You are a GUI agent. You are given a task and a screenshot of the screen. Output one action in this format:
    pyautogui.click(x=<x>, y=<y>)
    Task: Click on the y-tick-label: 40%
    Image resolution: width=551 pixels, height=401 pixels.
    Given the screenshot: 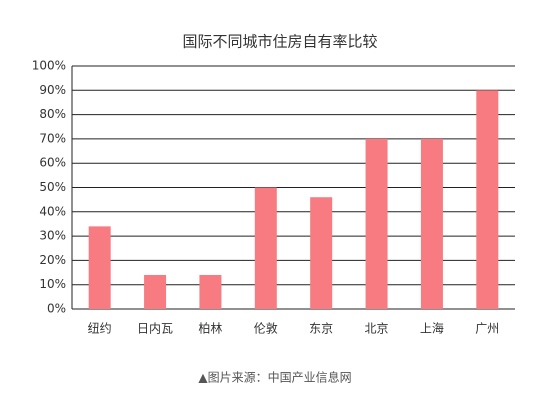 What is the action you would take?
    pyautogui.click(x=52, y=211)
    